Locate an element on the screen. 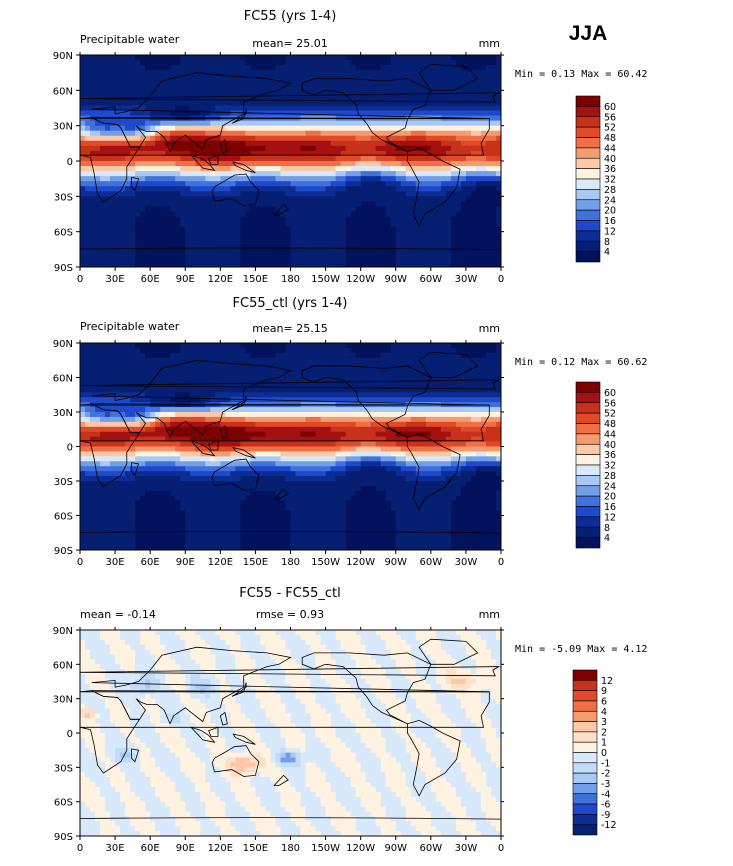 This screenshot has width=733, height=866. map-plot is located at coordinates (290, 446).